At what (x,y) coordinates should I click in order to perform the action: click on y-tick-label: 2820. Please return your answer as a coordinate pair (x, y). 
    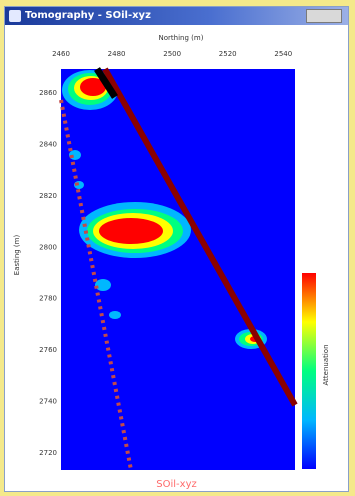
    Looking at the image, I should click on (48, 196).